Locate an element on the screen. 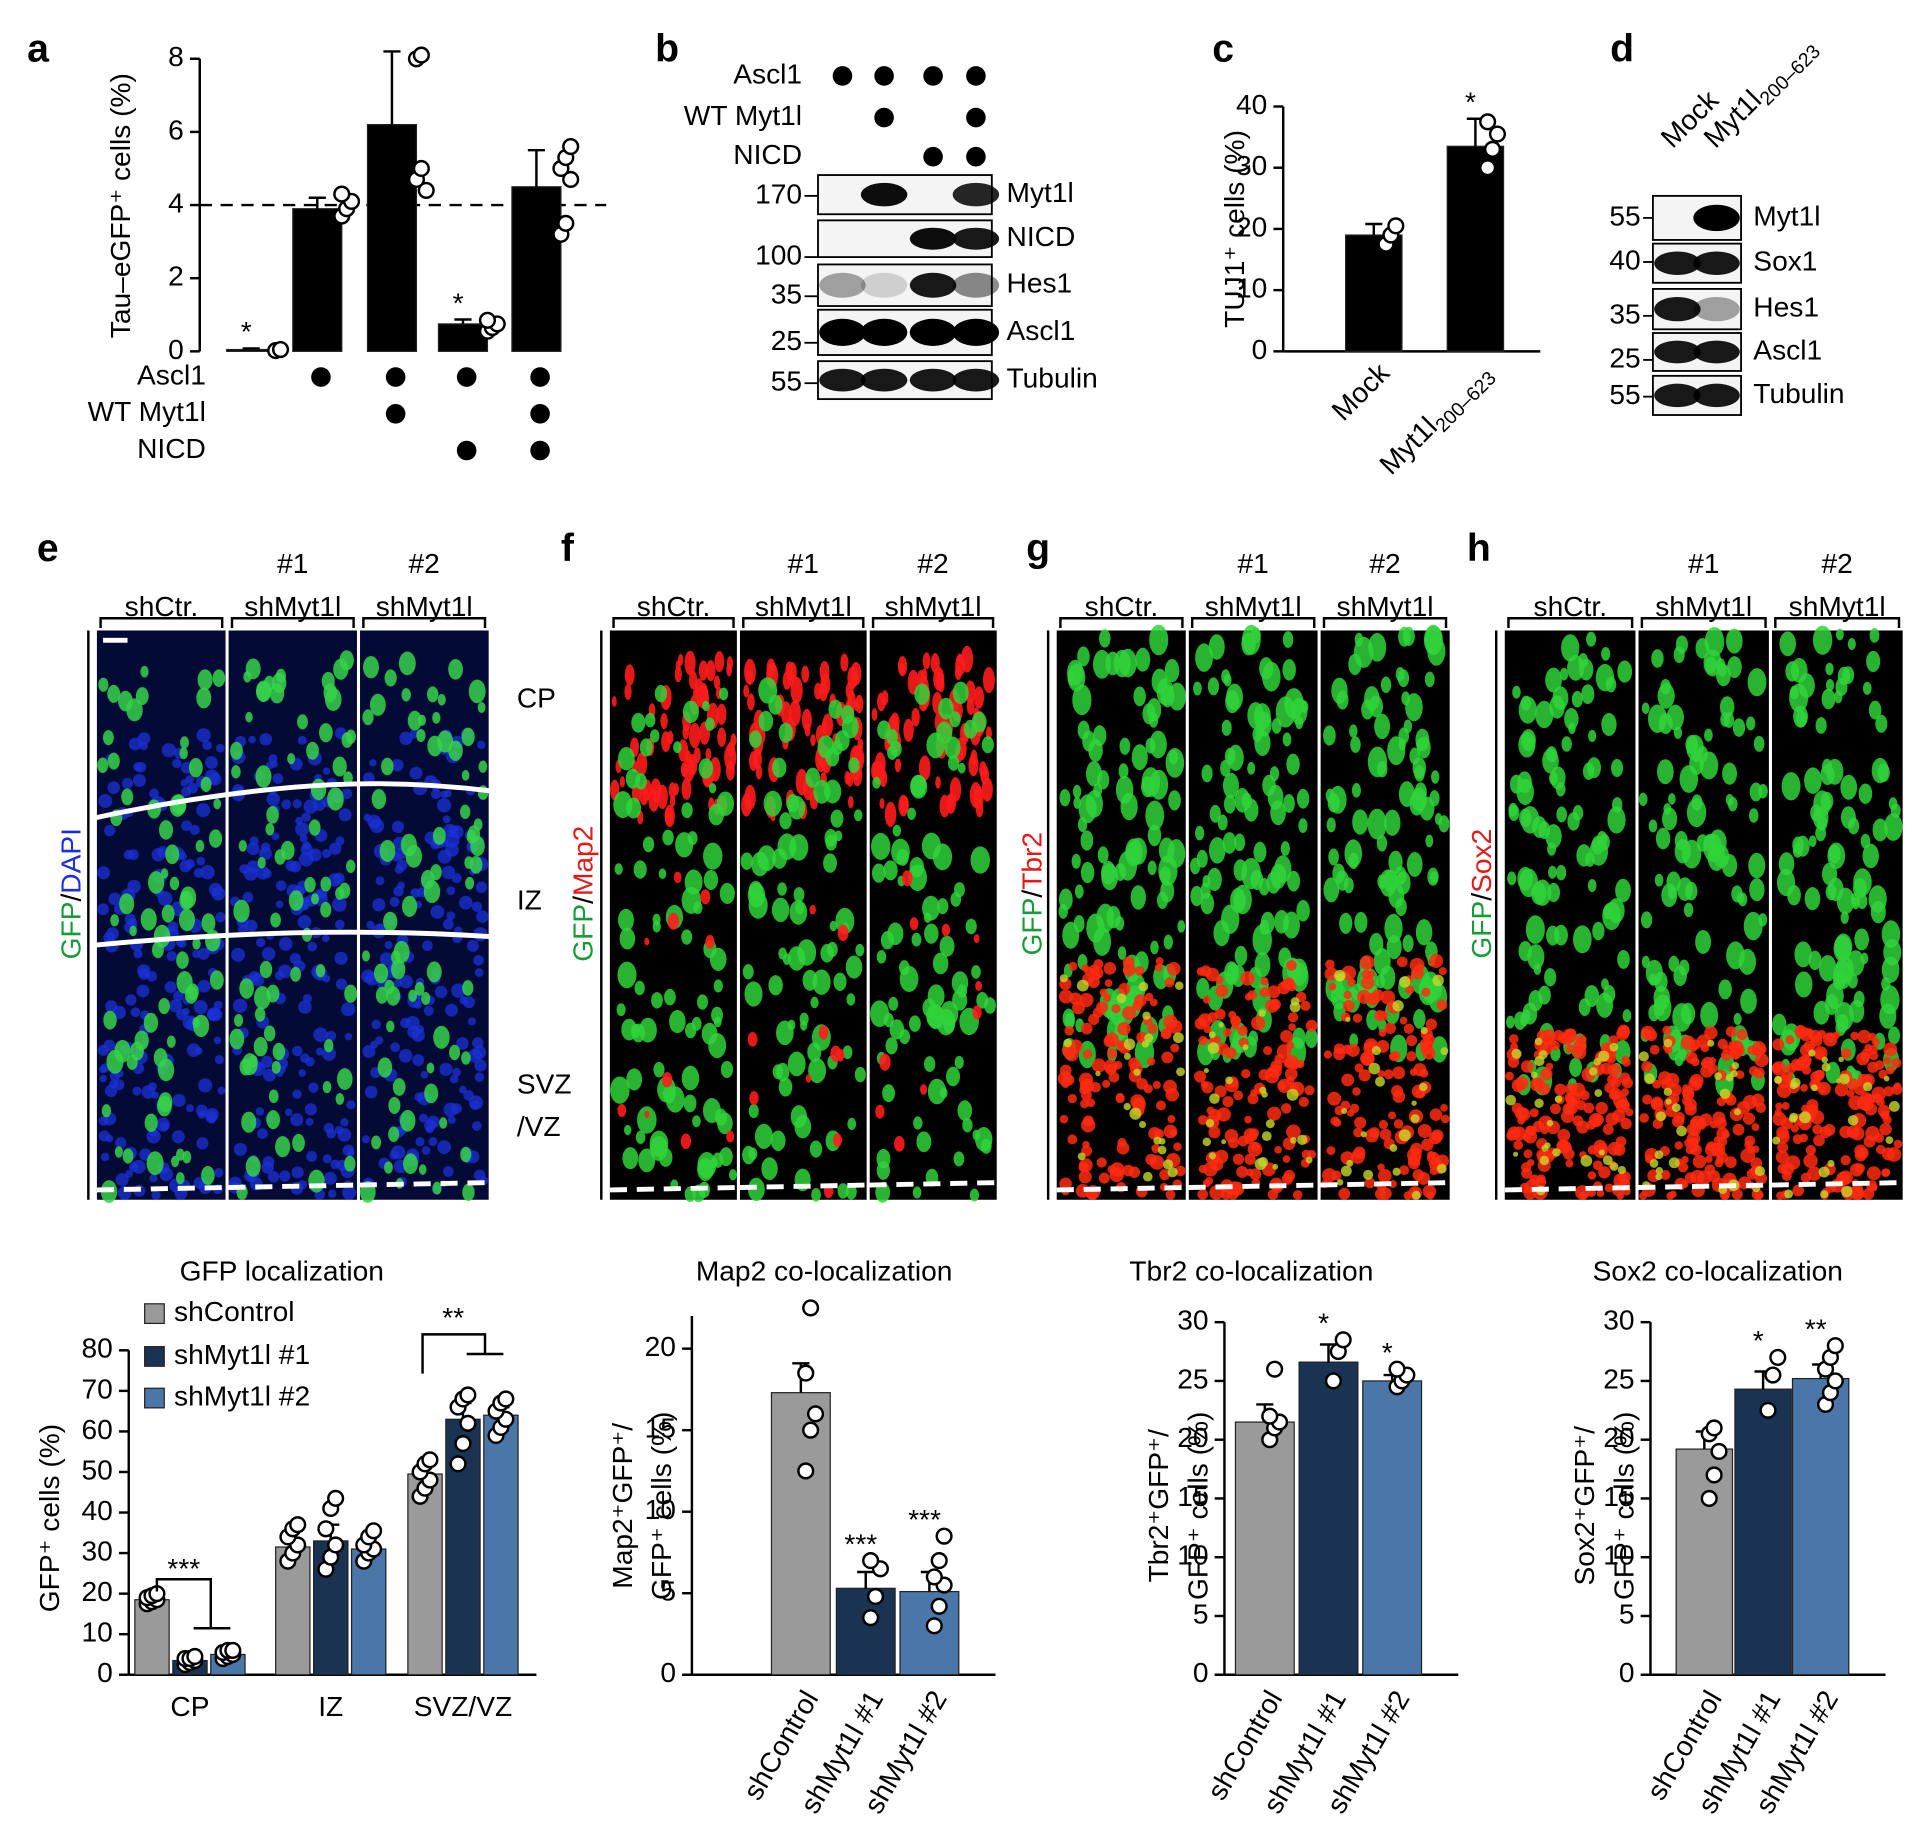  y-axis-label: Tau–eGFP⁺ cells (%) is located at coordinates (120, 205).